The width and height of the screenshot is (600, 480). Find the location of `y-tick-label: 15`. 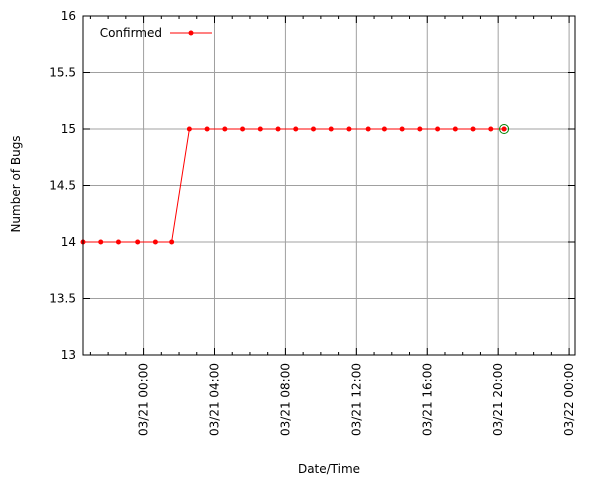

y-tick-label: 15 is located at coordinates (68, 129).